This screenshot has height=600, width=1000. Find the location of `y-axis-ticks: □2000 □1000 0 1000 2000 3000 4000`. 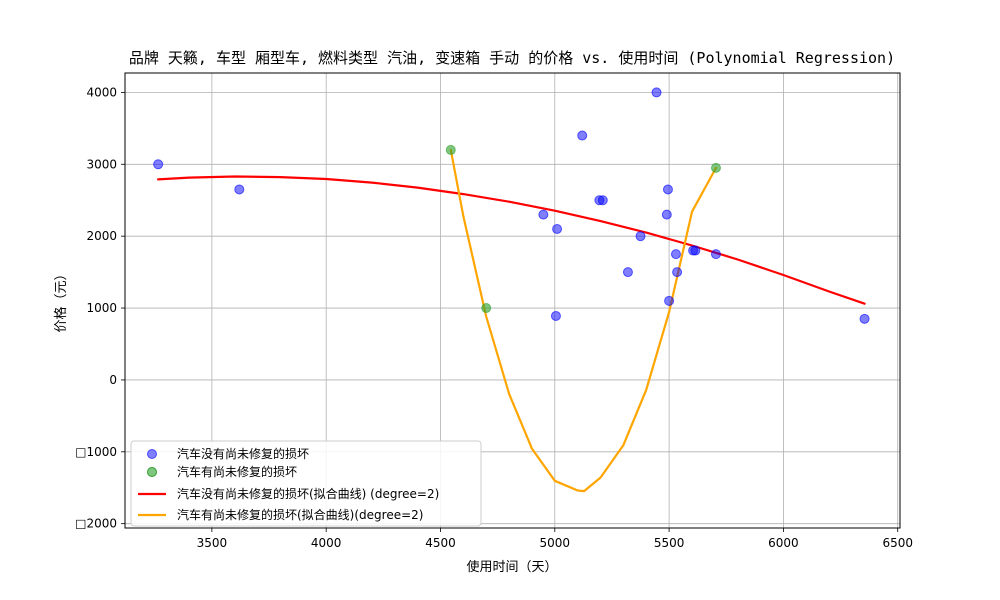

y-axis-ticks: □2000 □1000 0 1000 2000 3000 4000 is located at coordinates (100, 308).